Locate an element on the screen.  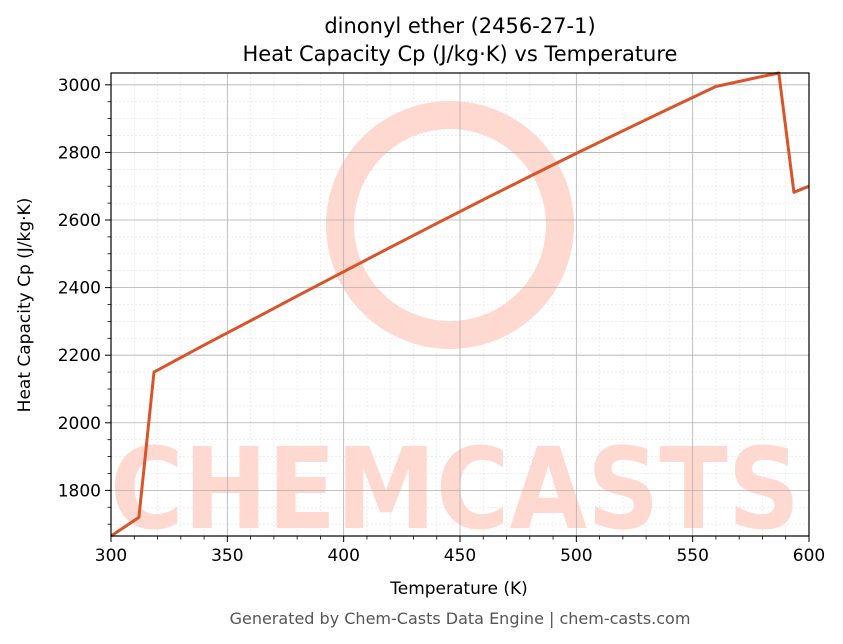
chart-subtitle: Heat Capacity Cp (J/kg·K) vs Temperature is located at coordinates (460, 54).